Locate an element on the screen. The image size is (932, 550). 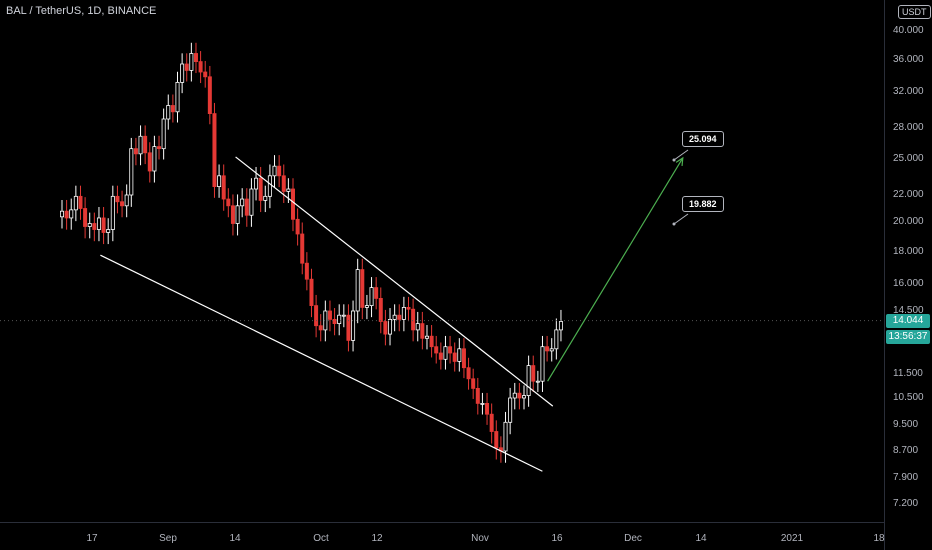
price-tick: 8.700 is located at coordinates (906, 450).